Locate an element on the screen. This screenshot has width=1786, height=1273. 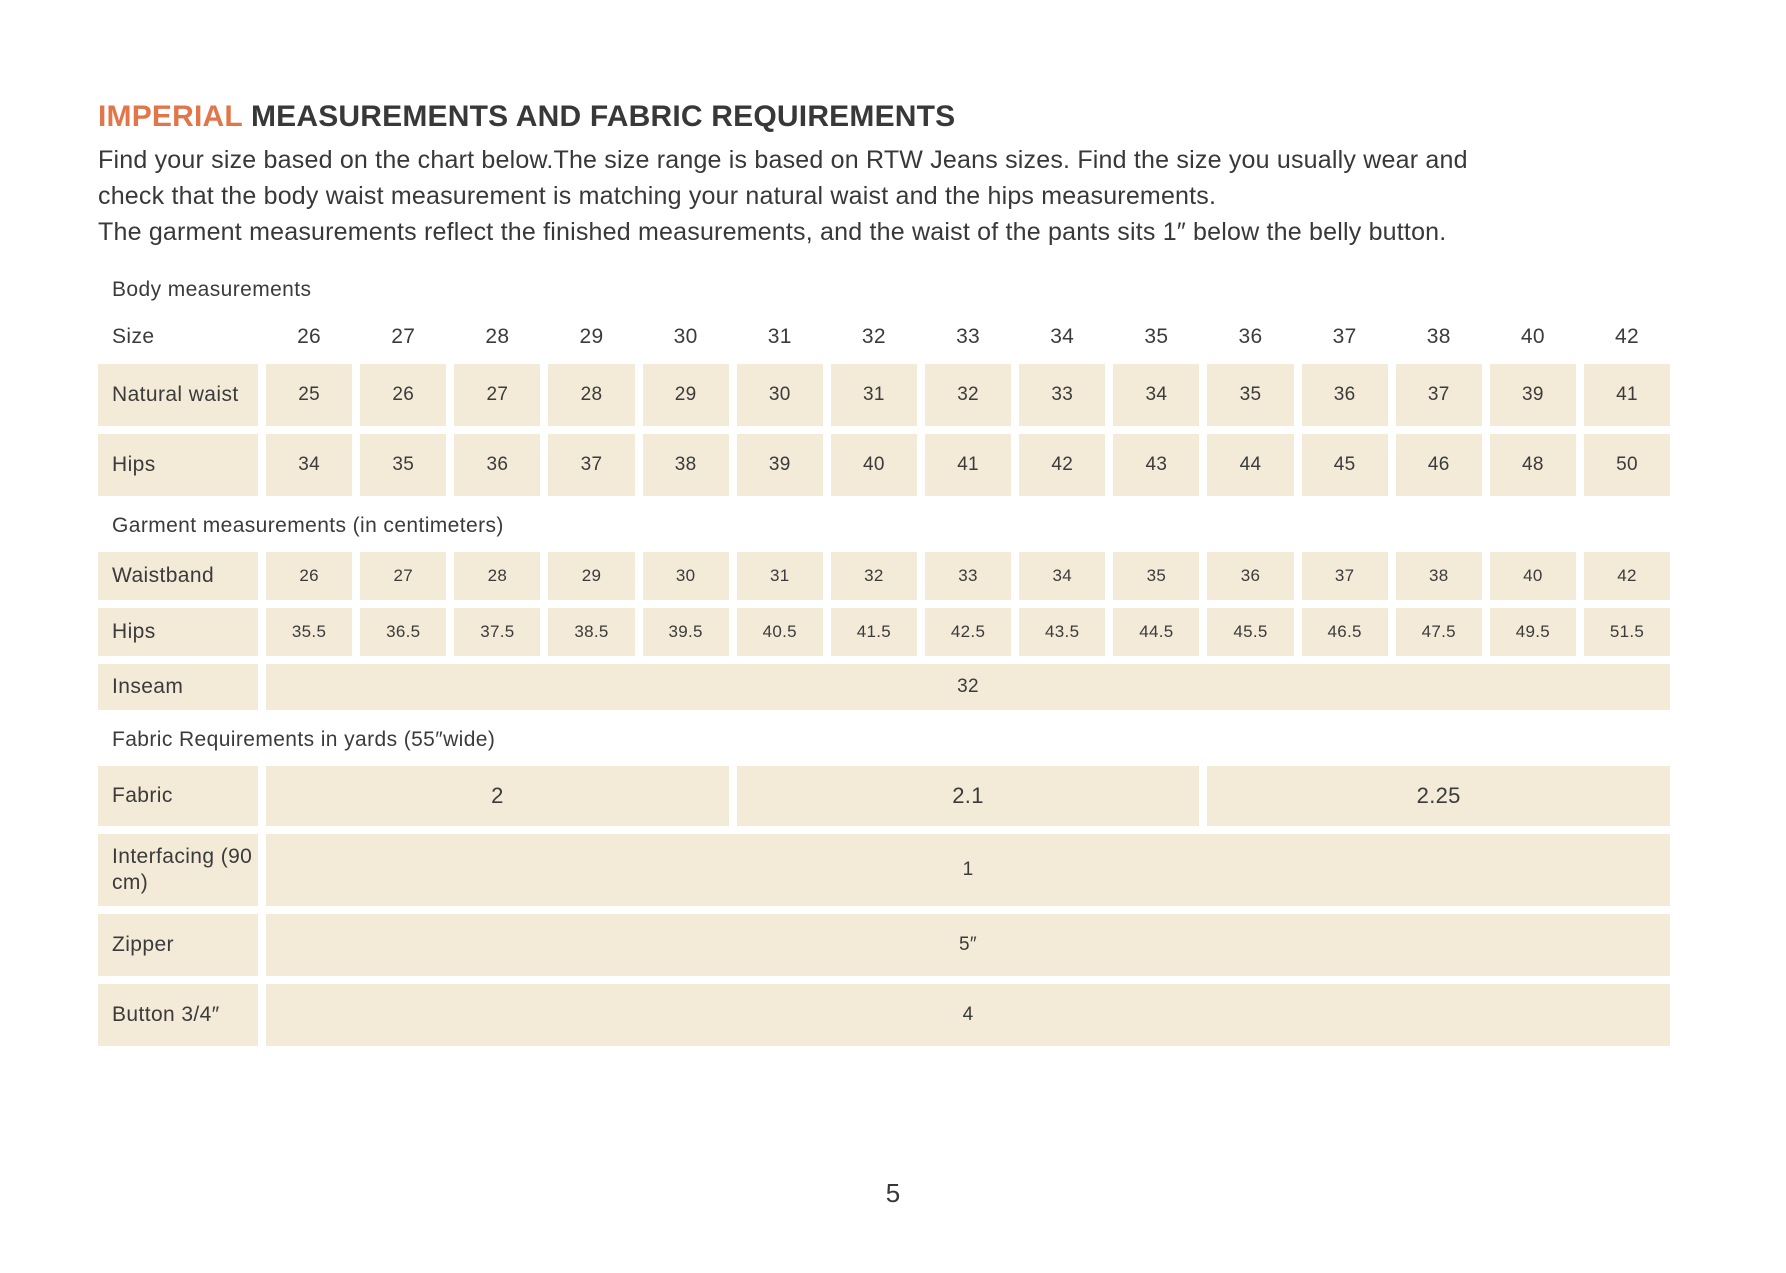
table-cell: 25 is located at coordinates (309, 395).